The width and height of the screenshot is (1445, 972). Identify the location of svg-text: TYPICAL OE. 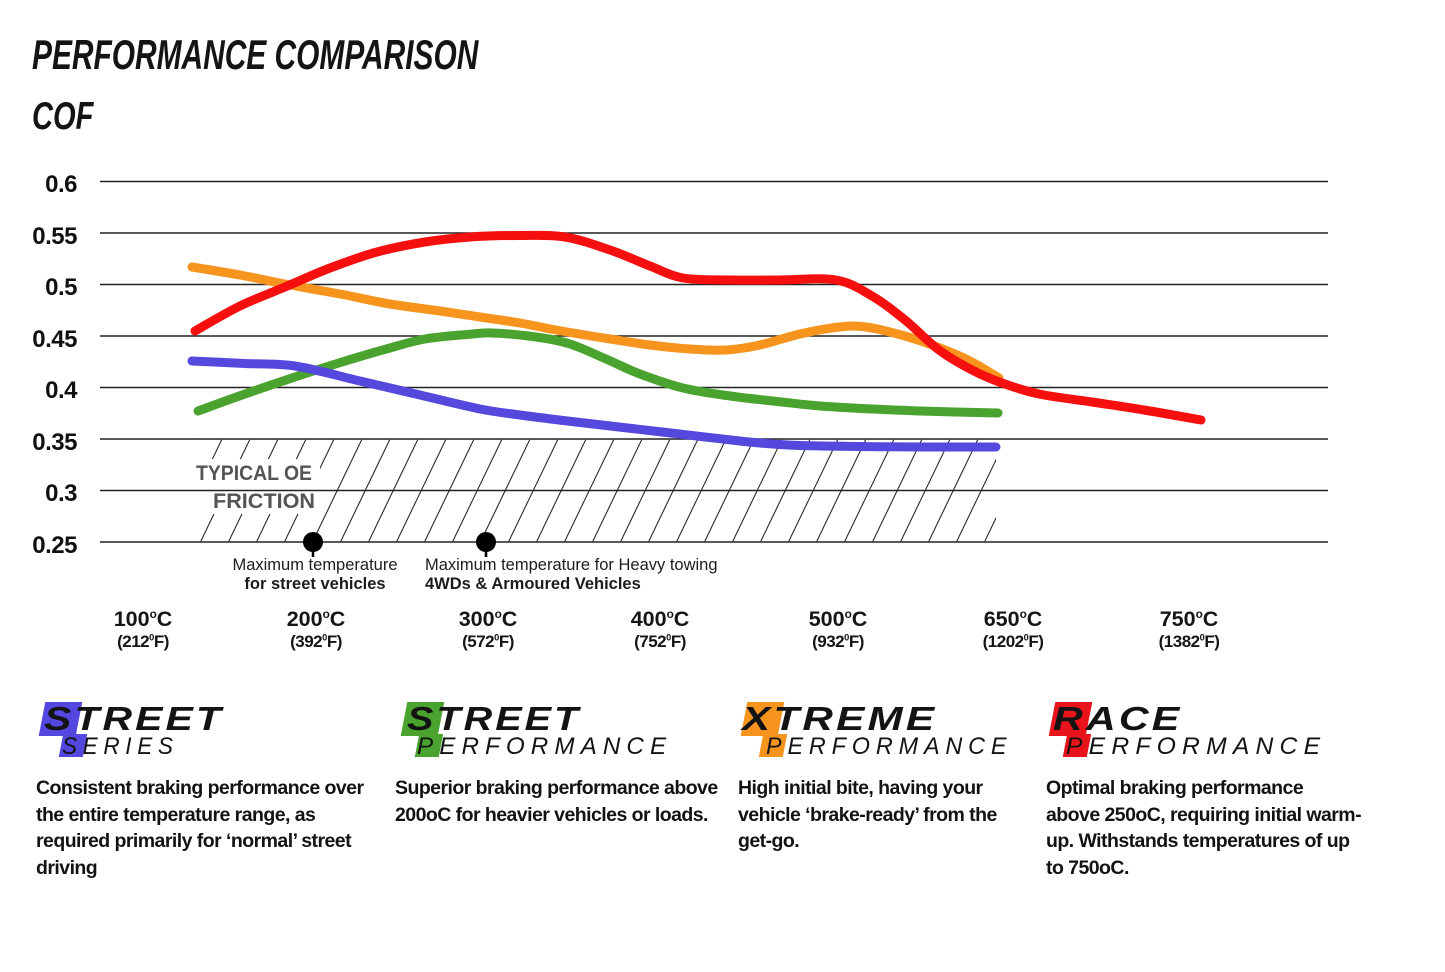
(254, 473).